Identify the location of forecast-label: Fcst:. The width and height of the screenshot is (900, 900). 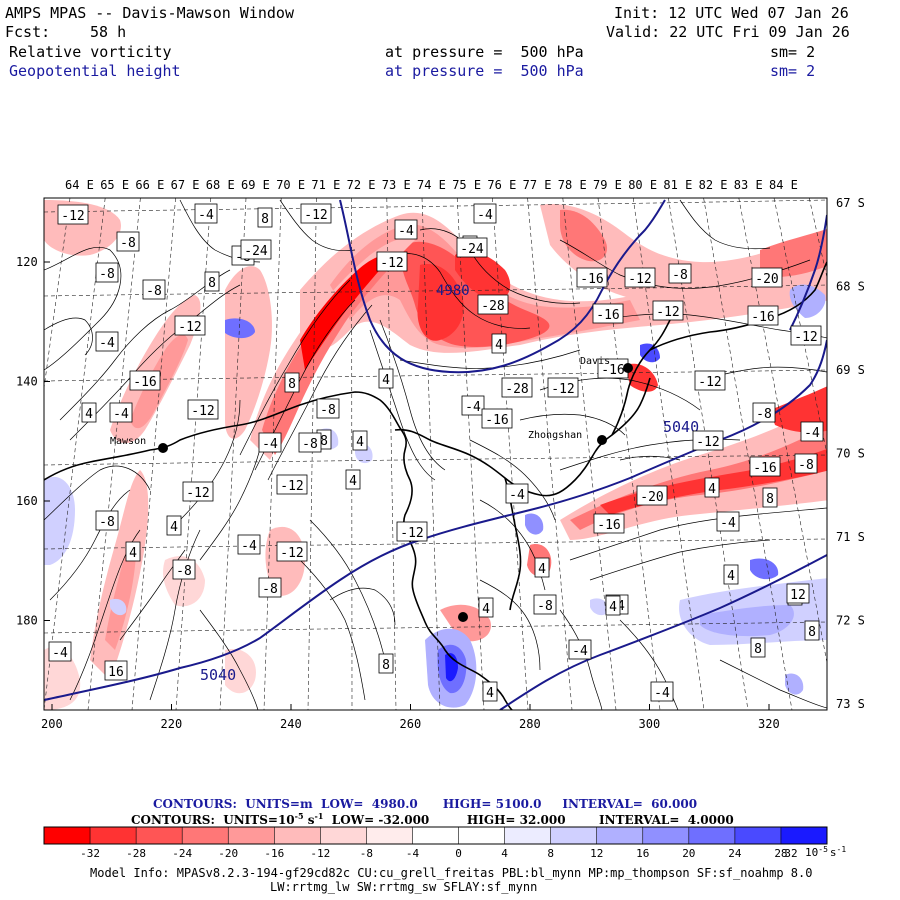
(28, 32).